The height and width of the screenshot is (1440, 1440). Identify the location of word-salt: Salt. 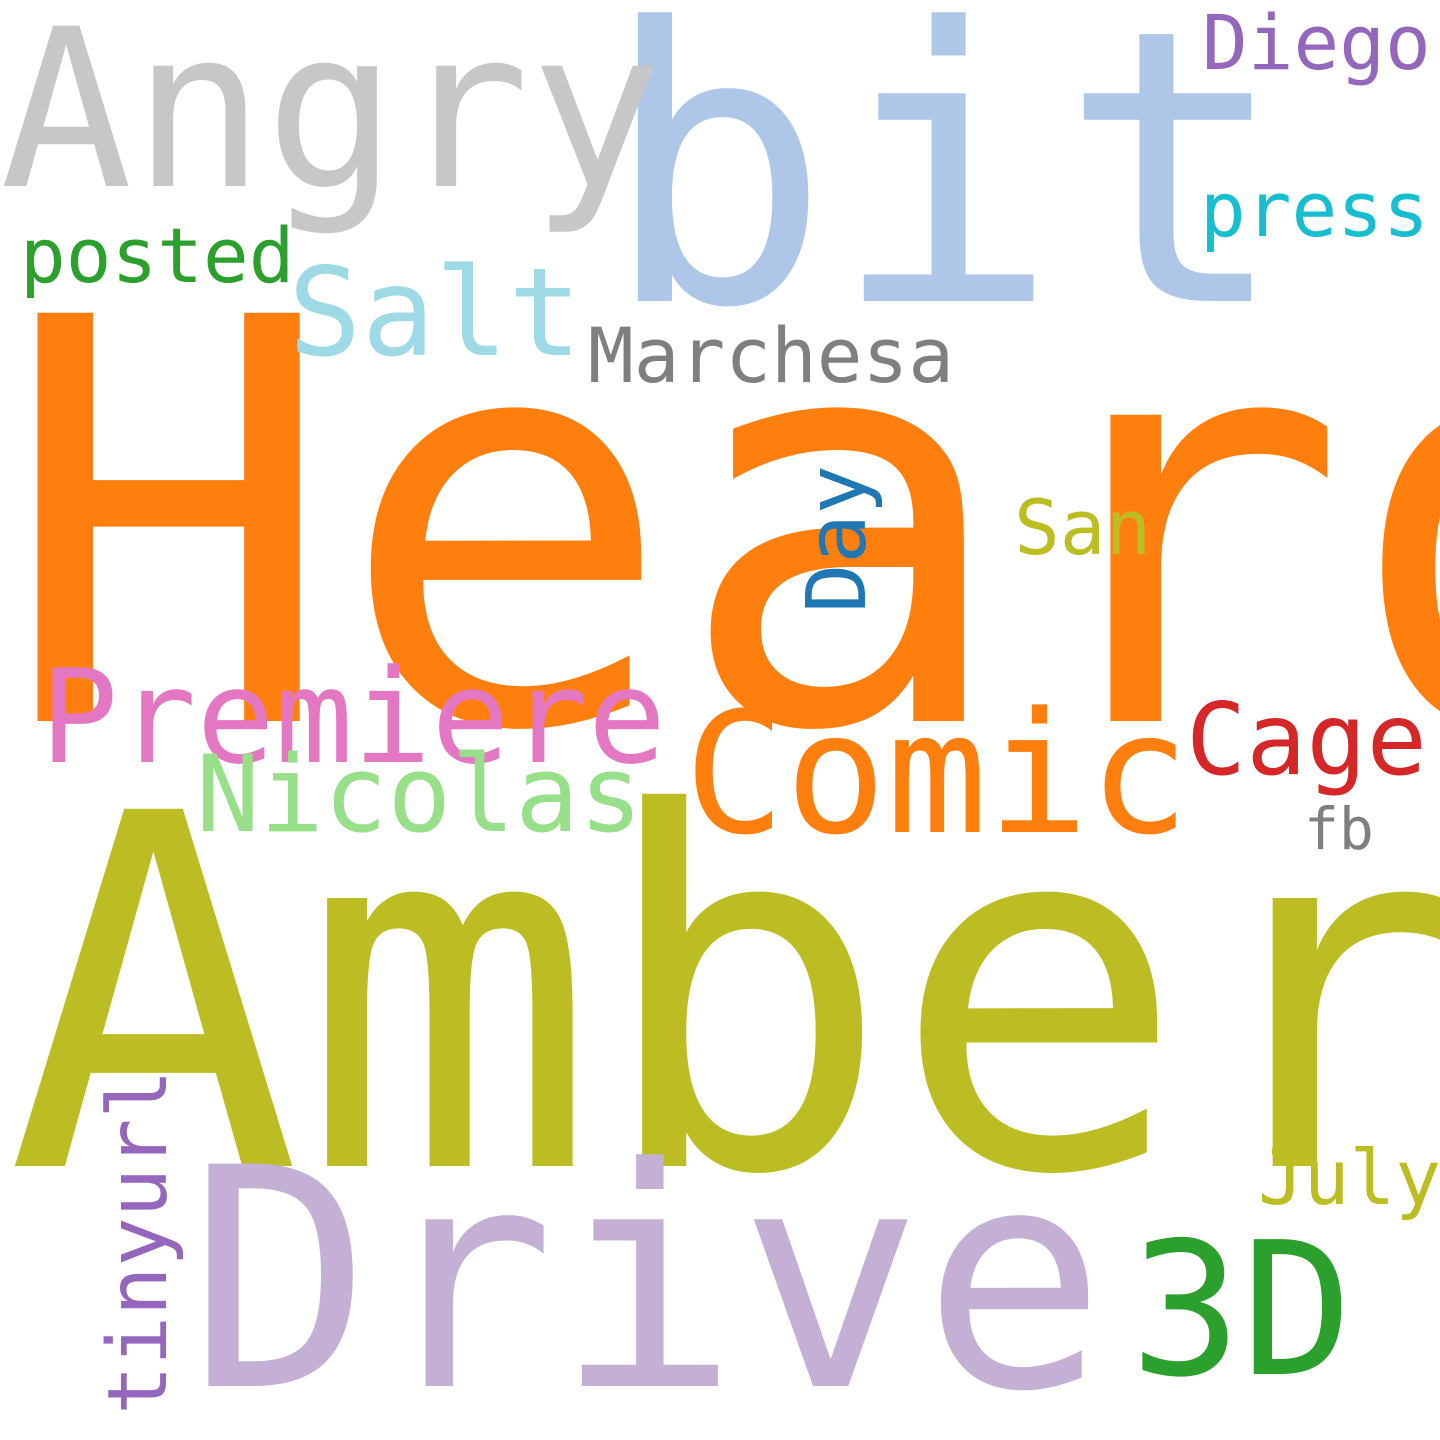
(435, 313).